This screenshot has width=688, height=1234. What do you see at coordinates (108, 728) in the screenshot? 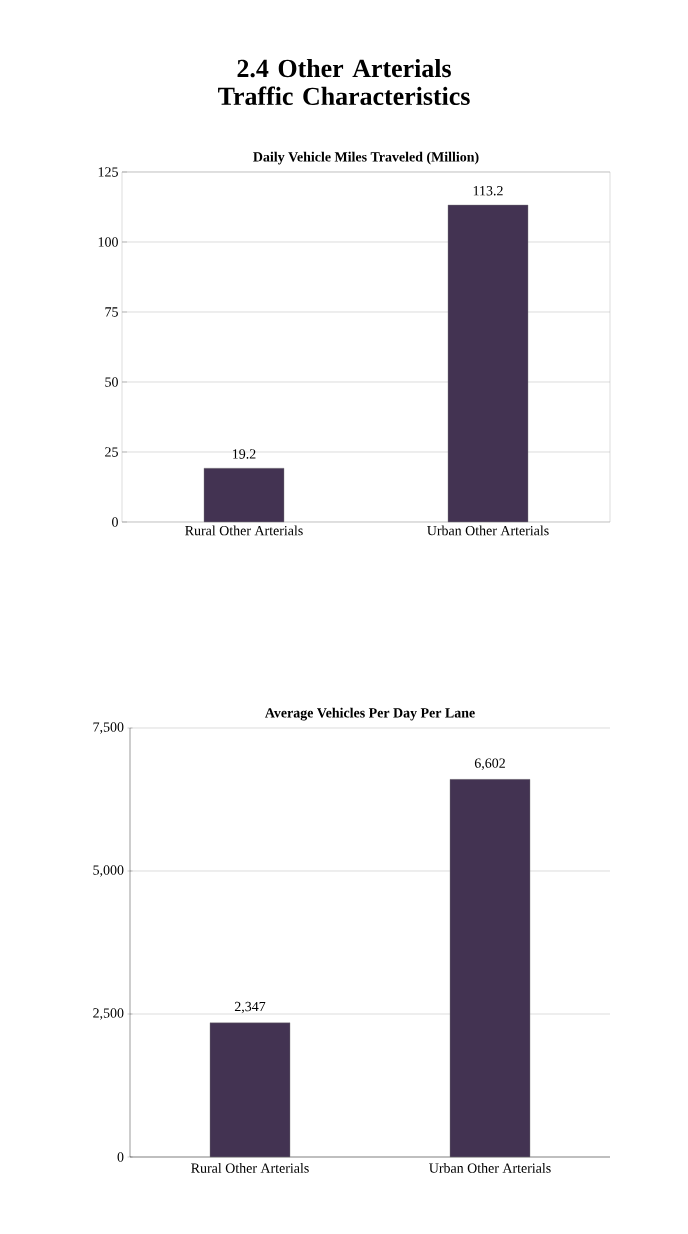
I see `y-tick-label: 7,500` at bounding box center [108, 728].